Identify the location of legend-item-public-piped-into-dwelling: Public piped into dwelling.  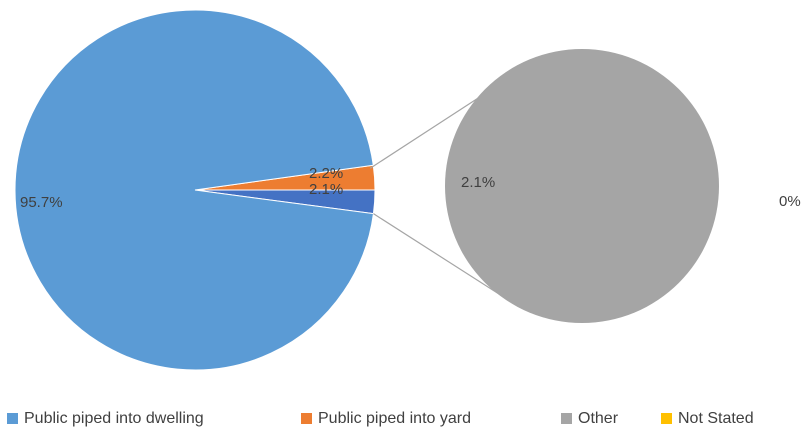
(105, 418).